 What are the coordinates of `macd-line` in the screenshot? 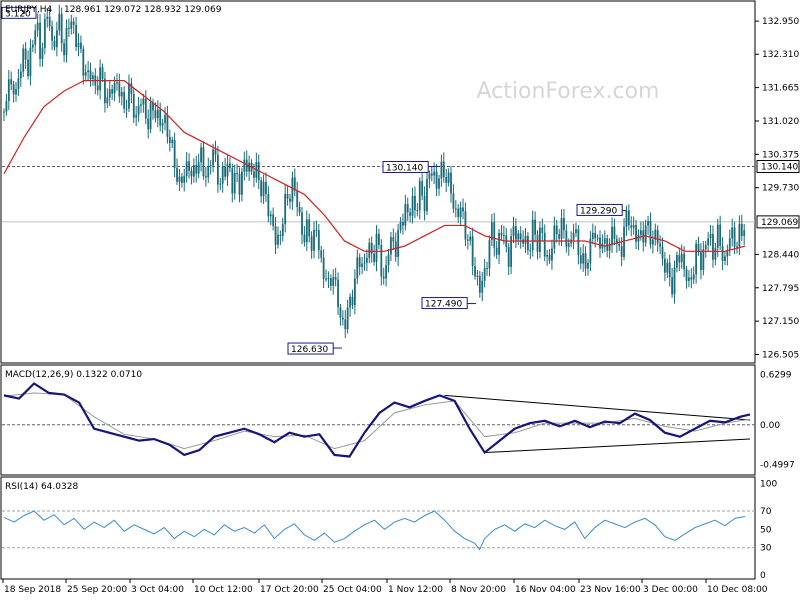 It's located at (377, 420).